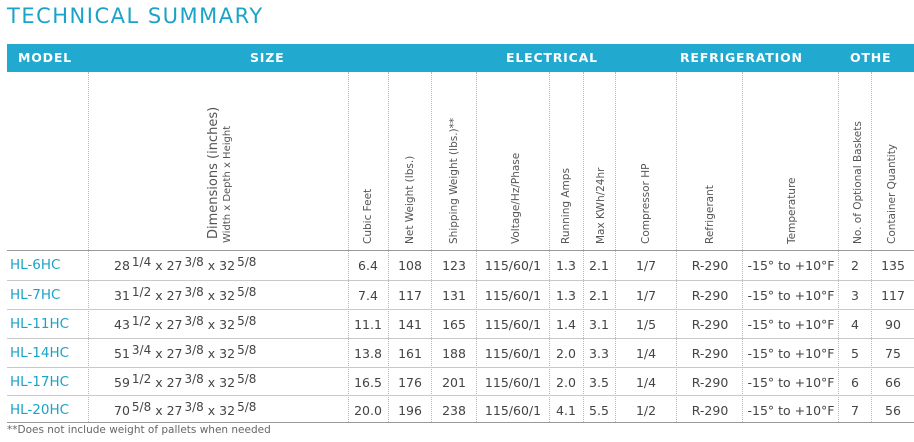 The image size is (914, 442). I want to click on model-cell: HL-7HC, so click(35, 295).